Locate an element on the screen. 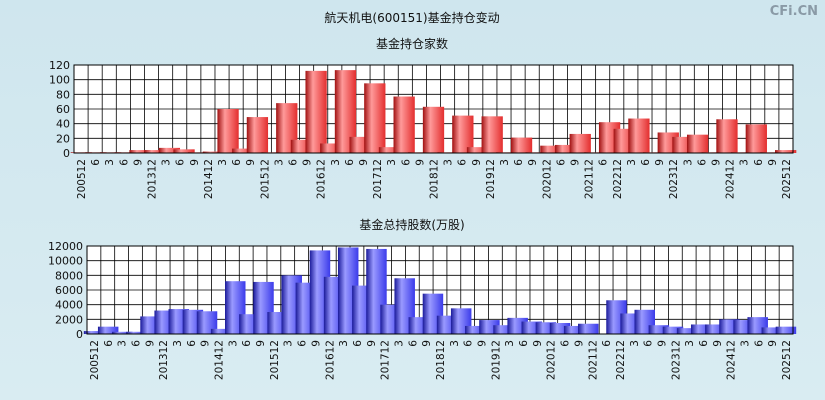 This screenshot has height=400, width=825. x-tick-label: 201412 is located at coordinates (220, 360).